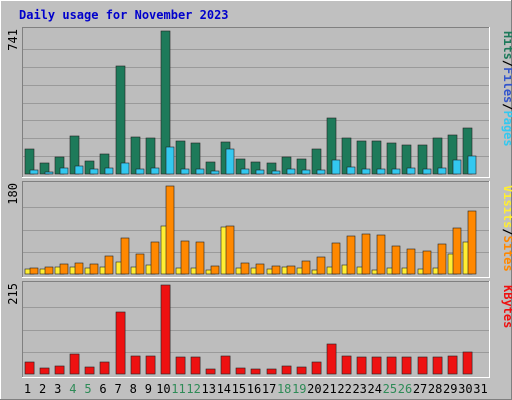 The image size is (512, 400). What do you see at coordinates (72, 389) in the screenshot?
I see `day-label-4: 4` at bounding box center [72, 389].